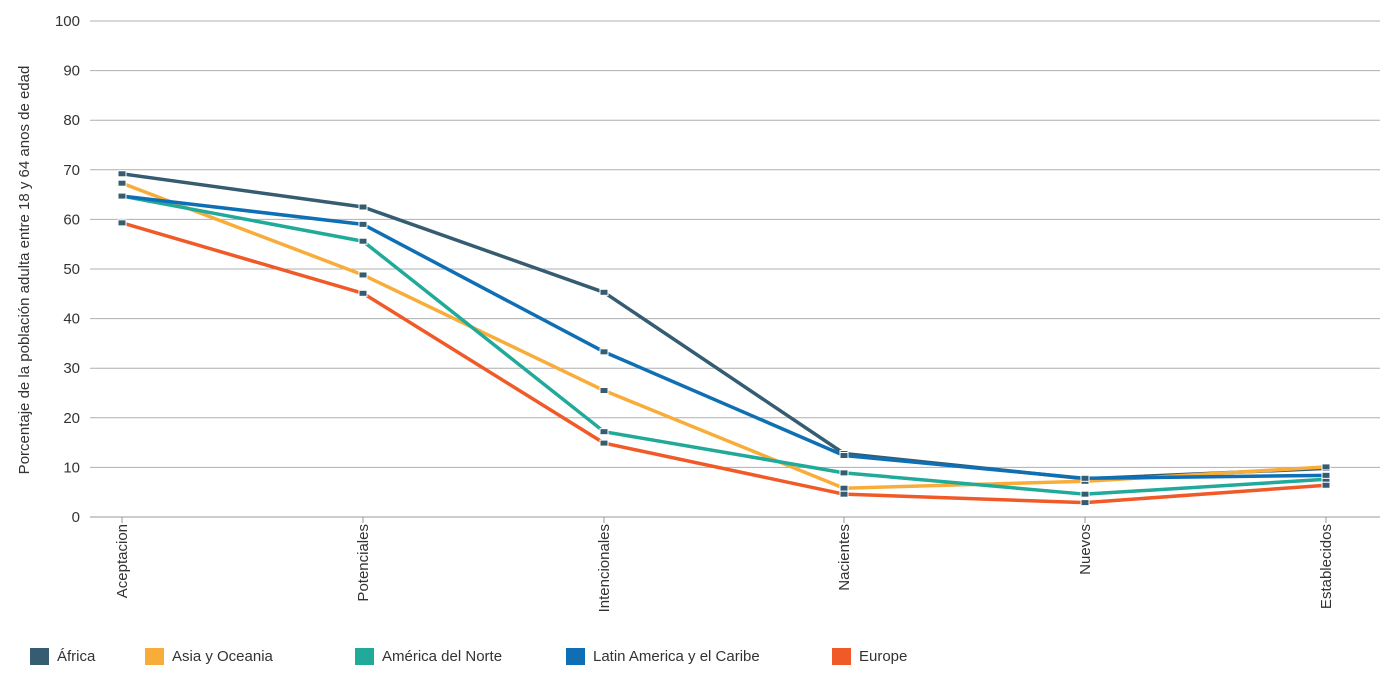 The image size is (1380, 673). What do you see at coordinates (71, 170) in the screenshot?
I see `y-tick-label: 70` at bounding box center [71, 170].